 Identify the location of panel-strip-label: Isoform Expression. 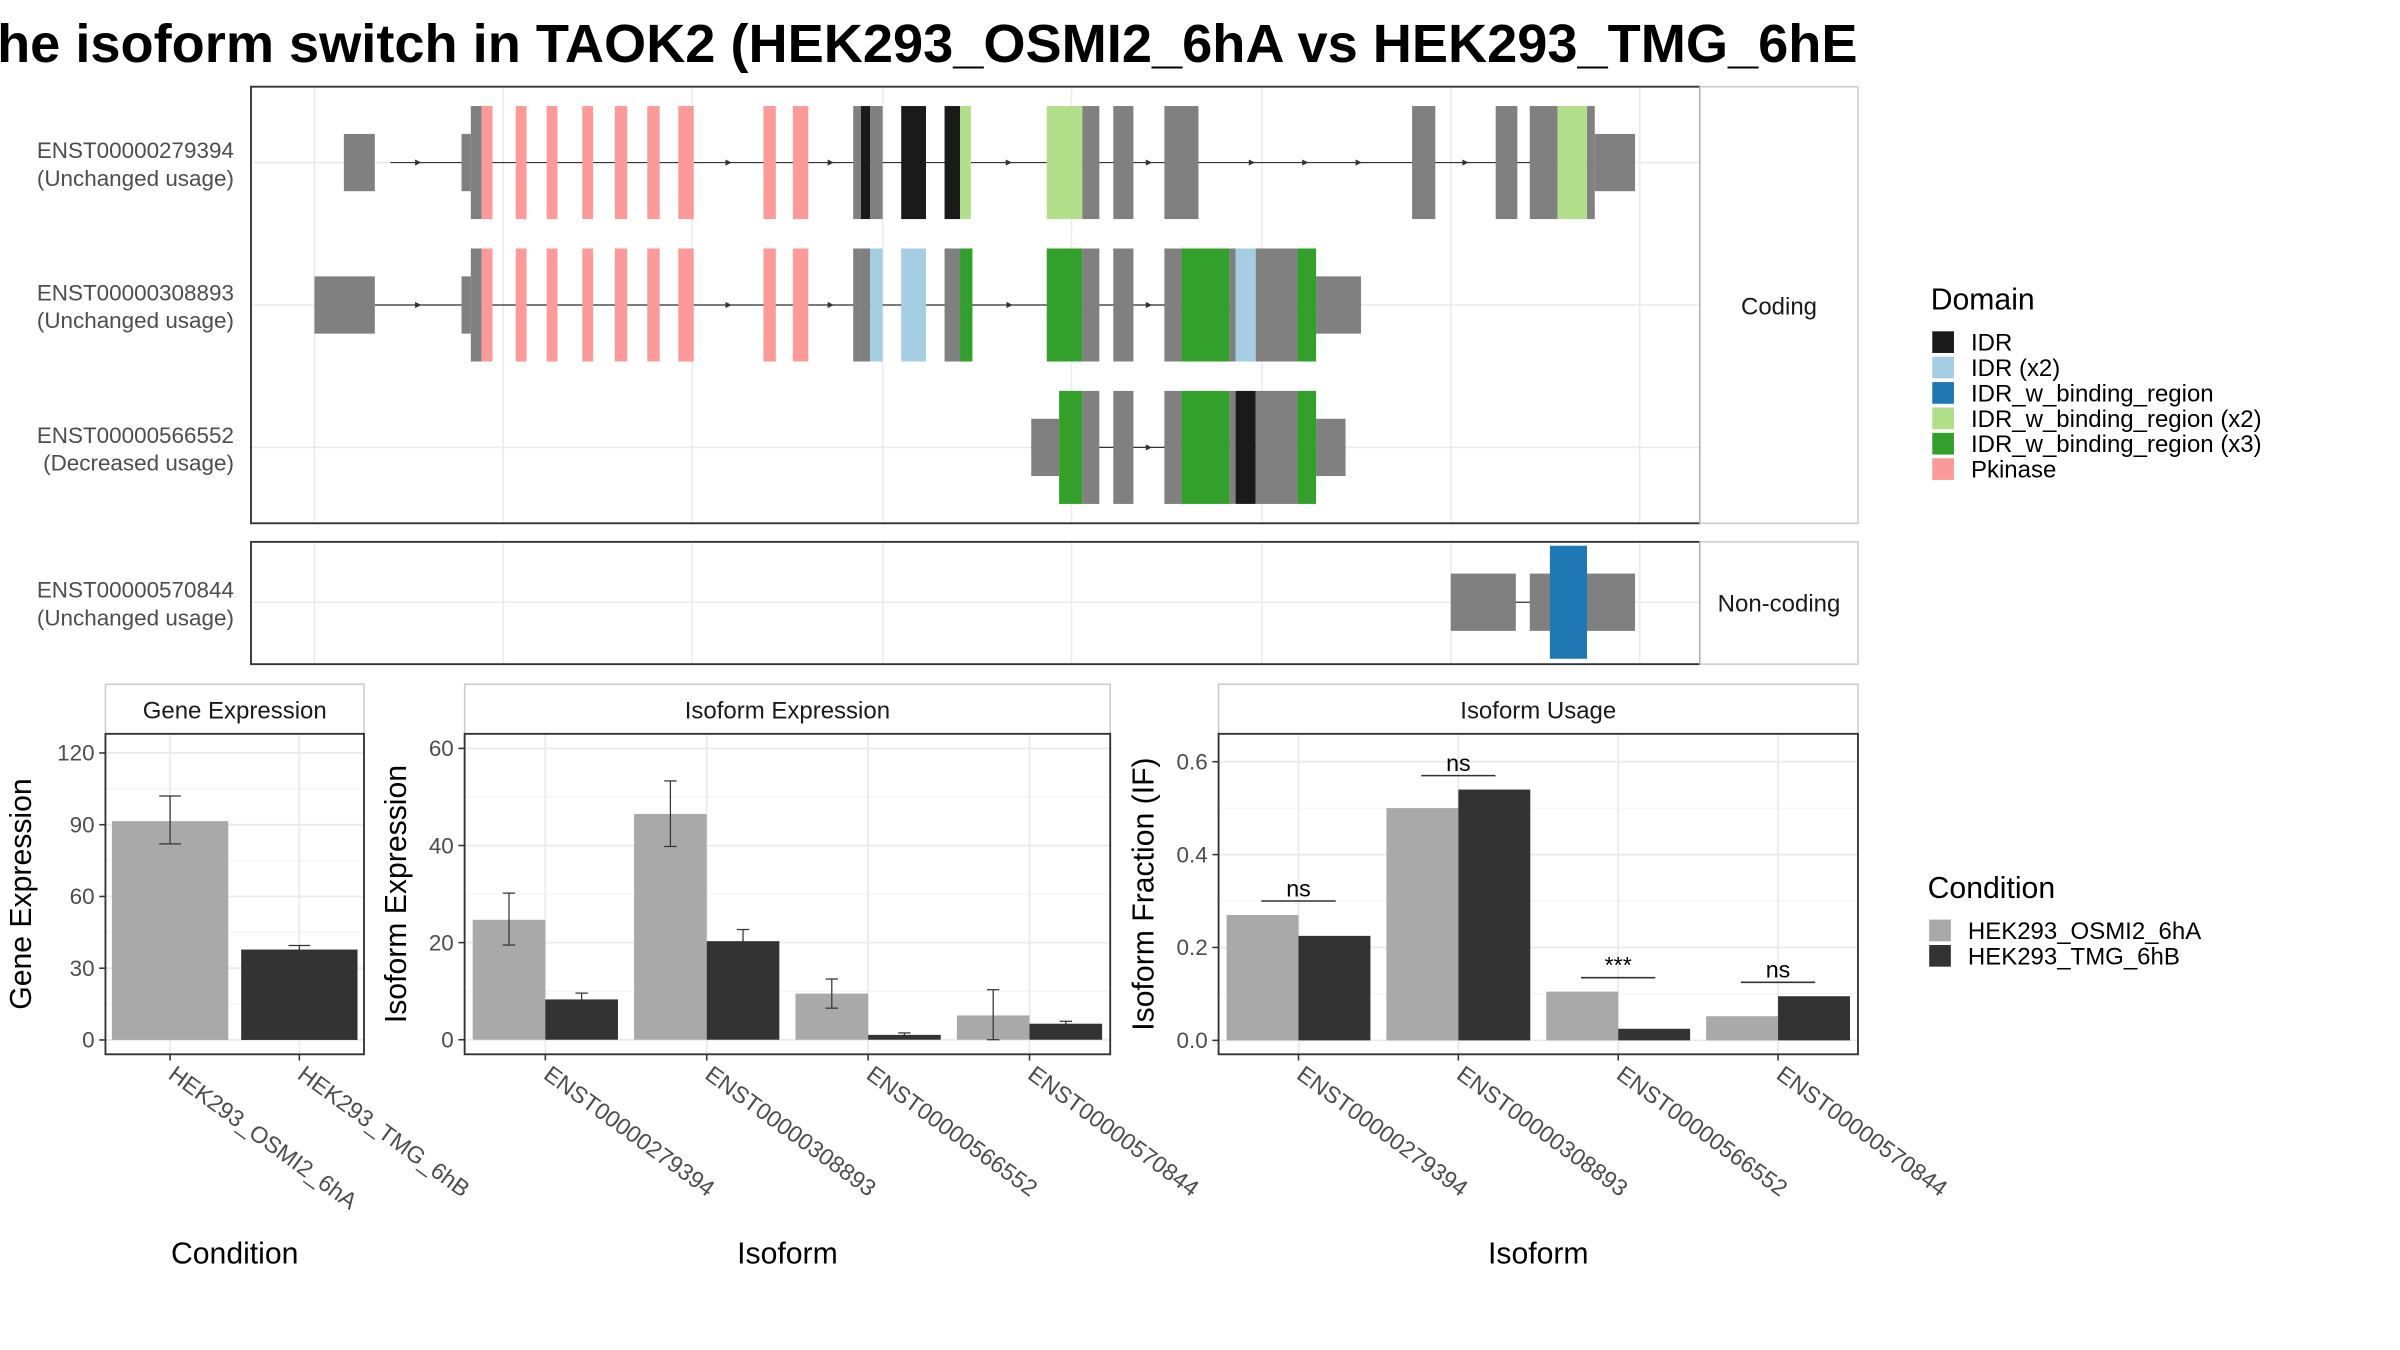
(787, 710).